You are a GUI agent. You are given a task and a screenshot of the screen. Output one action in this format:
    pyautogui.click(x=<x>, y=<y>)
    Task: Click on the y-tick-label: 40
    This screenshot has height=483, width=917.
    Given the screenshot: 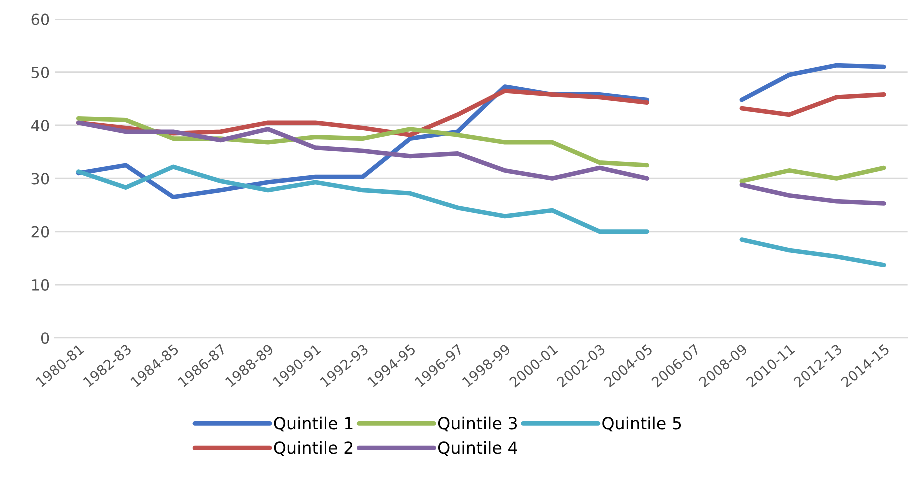 What is the action you would take?
    pyautogui.click(x=40, y=126)
    